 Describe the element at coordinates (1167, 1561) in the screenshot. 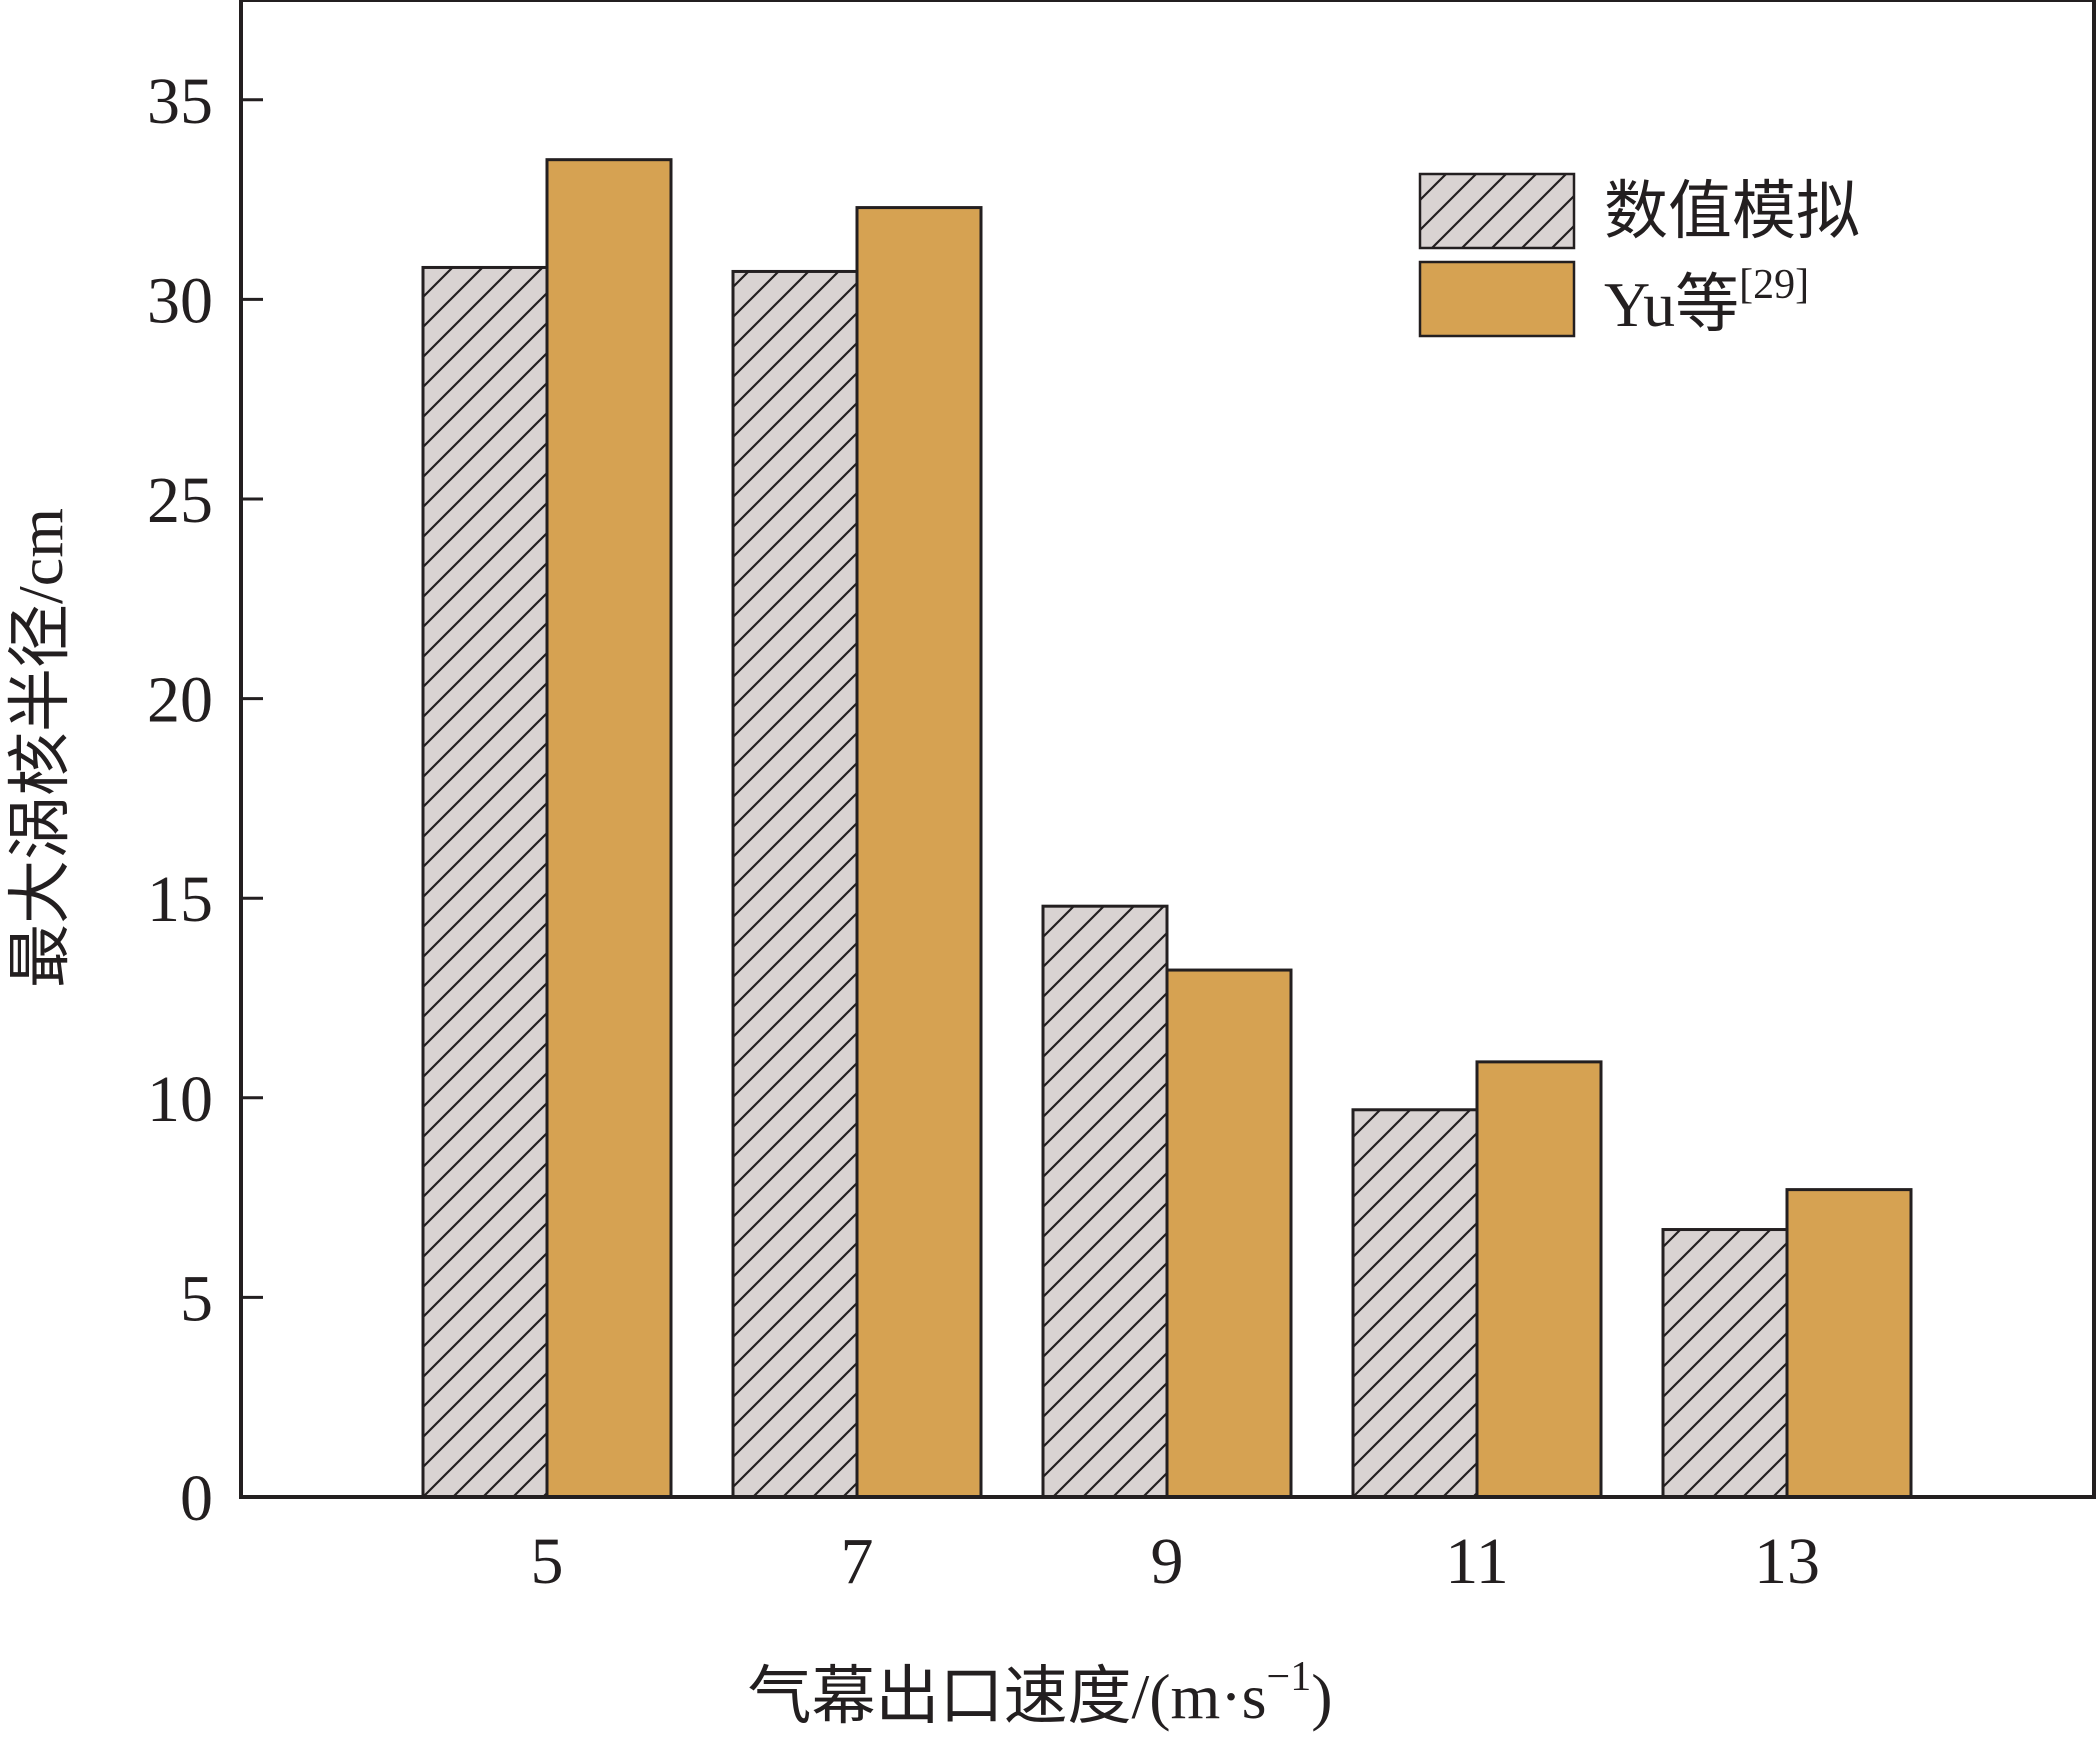

I see `x-tick-label-9: 9` at that location.